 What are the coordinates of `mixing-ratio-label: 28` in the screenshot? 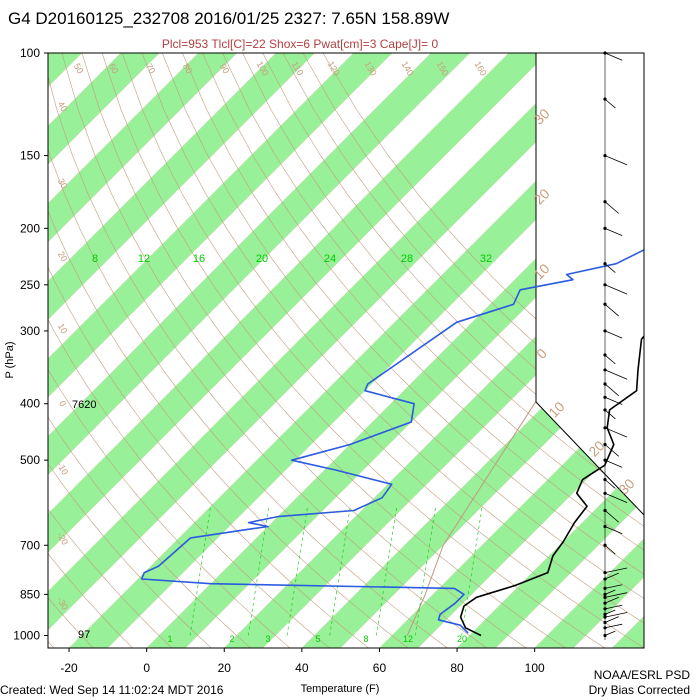 It's located at (407, 259).